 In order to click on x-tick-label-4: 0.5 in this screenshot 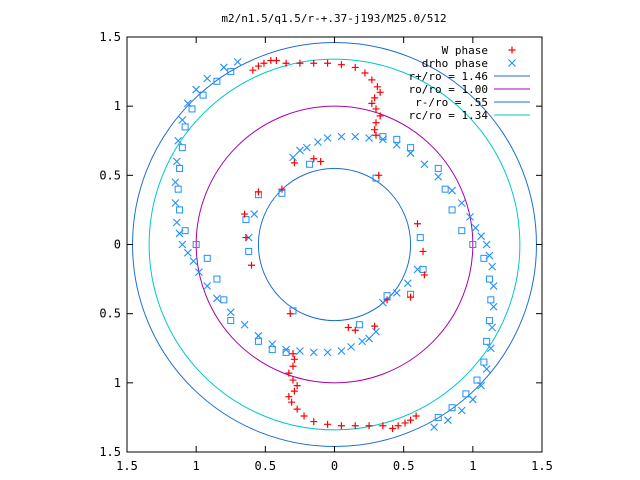, I will do `click(404, 466)`.